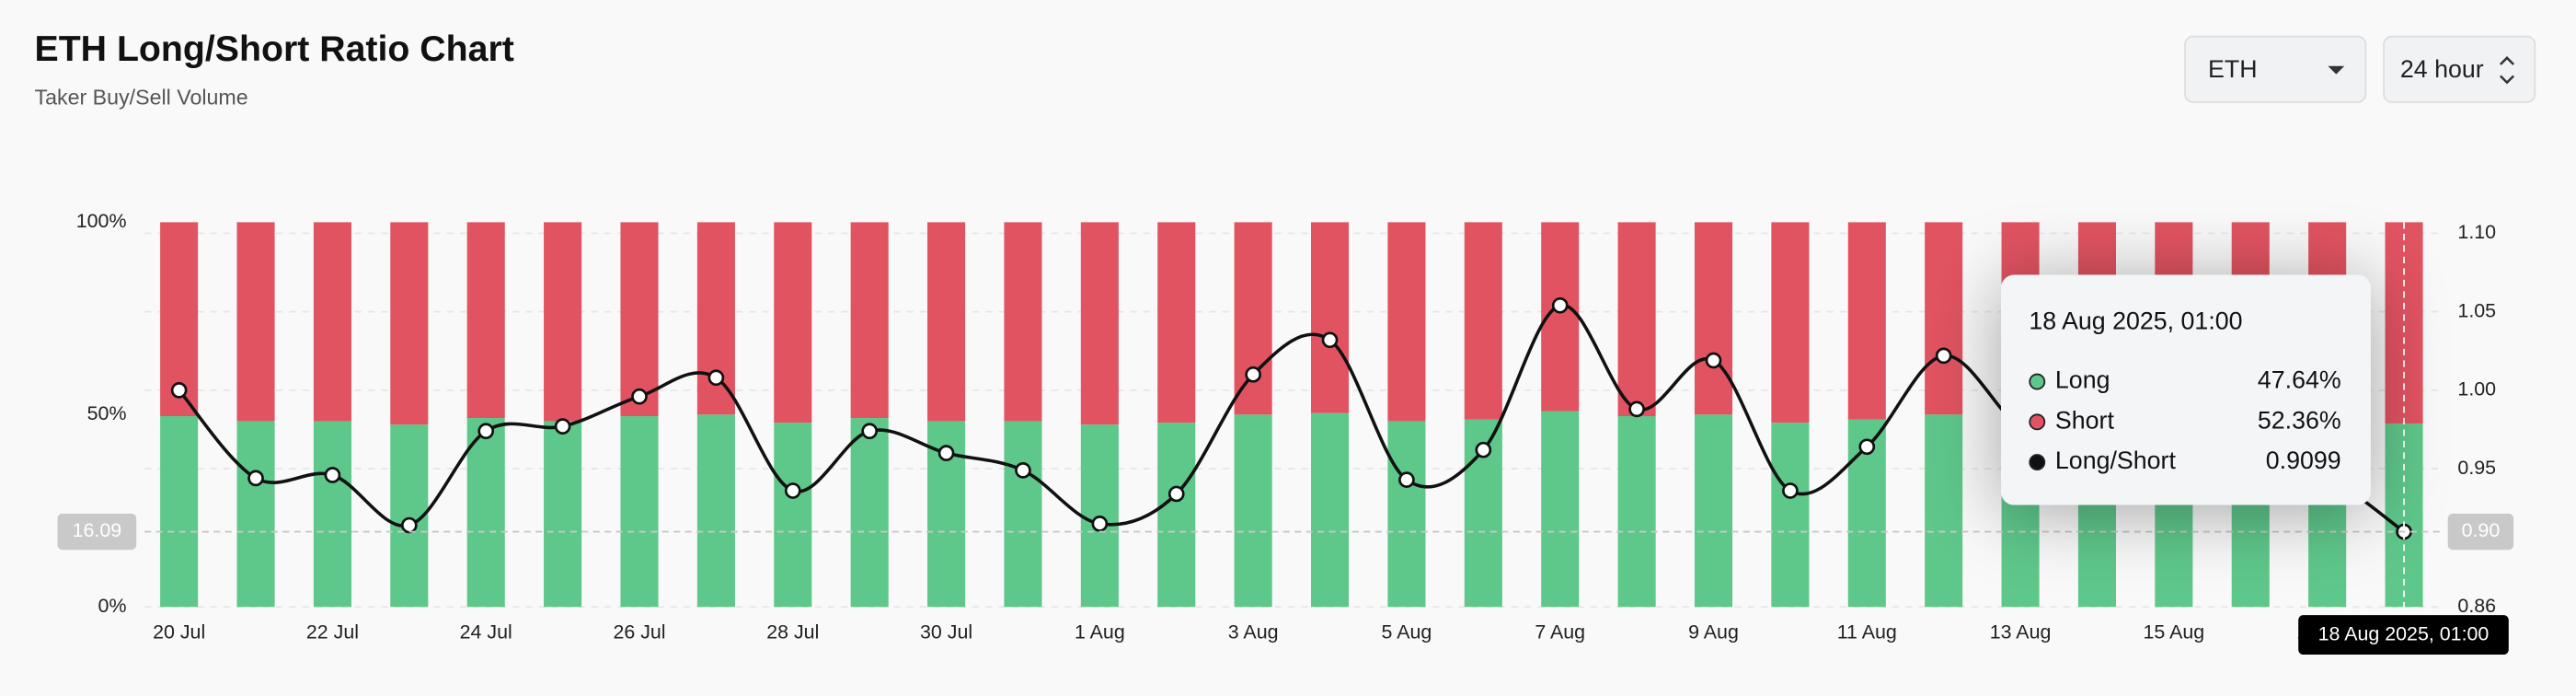  I want to click on x-tick-label: 30 Jul, so click(946, 632).